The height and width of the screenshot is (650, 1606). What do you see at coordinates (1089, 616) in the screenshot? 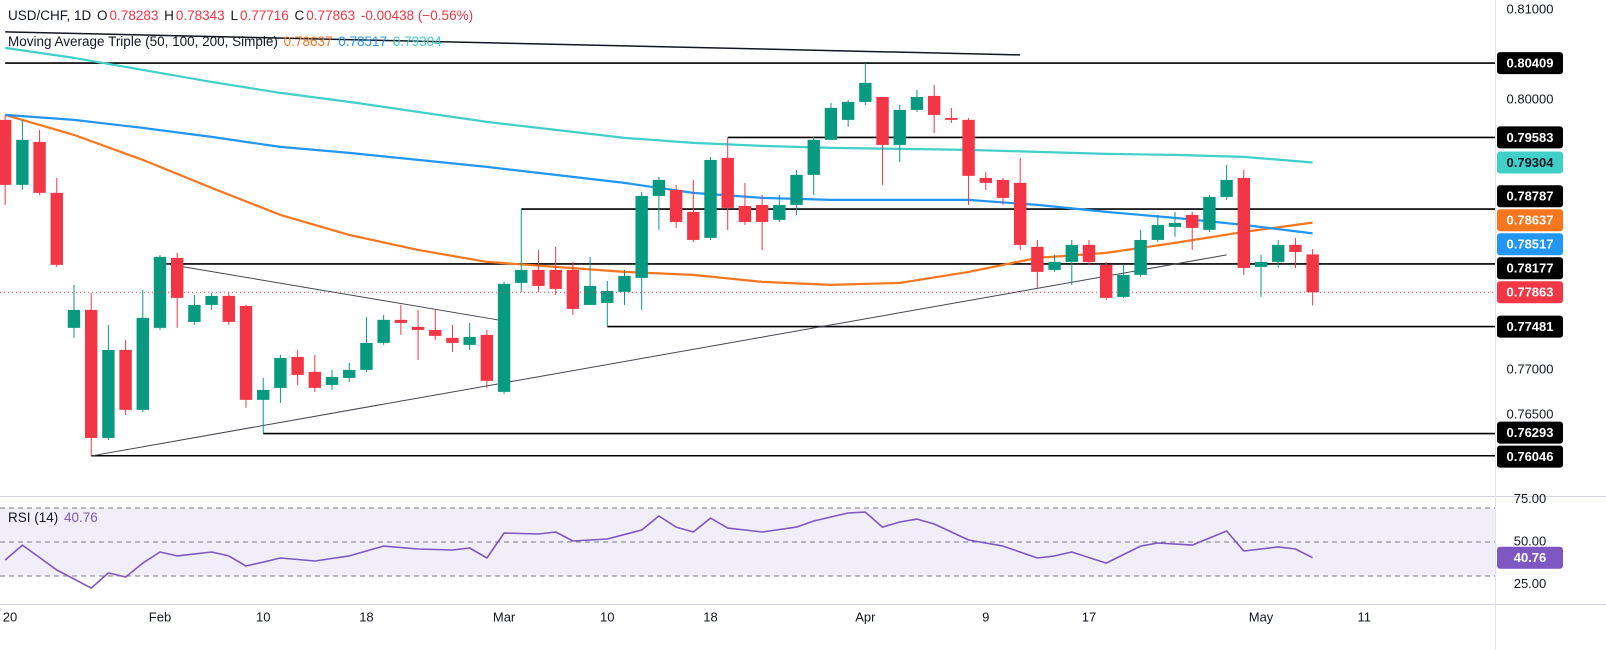
I see `x-tick-label: 17` at bounding box center [1089, 616].